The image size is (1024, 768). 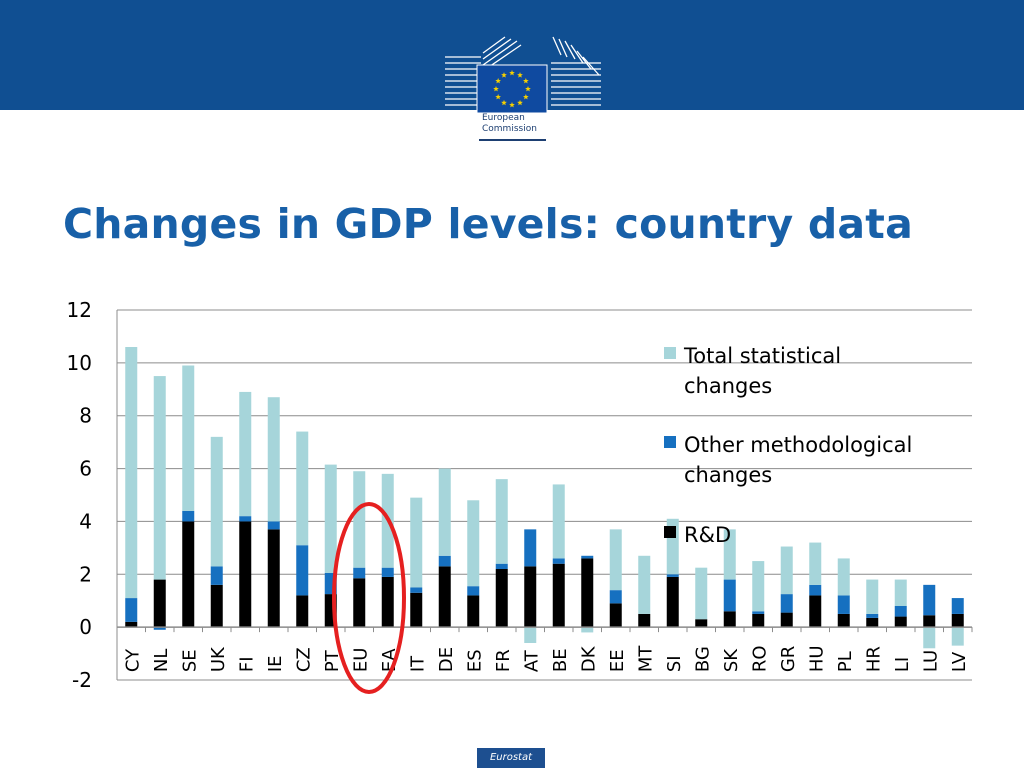 What do you see at coordinates (929, 600) in the screenshot?
I see `bar-lu-other-methodological-changes` at bounding box center [929, 600].